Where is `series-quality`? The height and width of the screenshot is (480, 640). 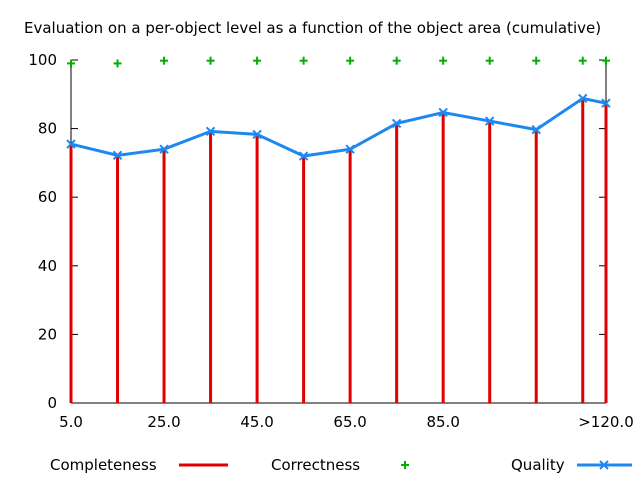 series-quality is located at coordinates (338, 127).